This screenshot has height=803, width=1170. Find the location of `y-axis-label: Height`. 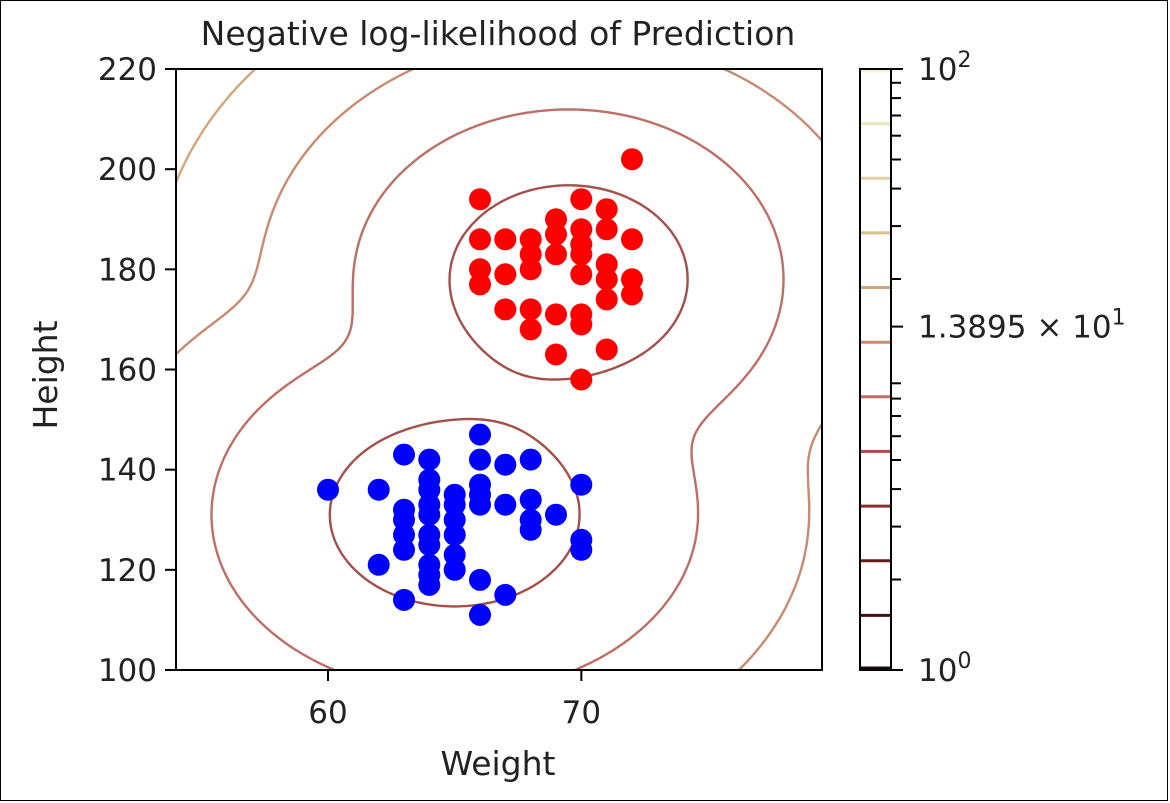

y-axis-label: Height is located at coordinates (45, 374).